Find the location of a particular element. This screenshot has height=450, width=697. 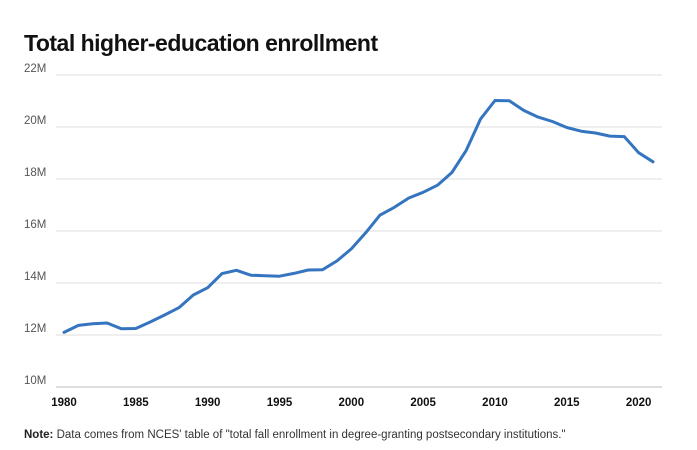

chart-title: Total higher-education enrollment is located at coordinates (201, 43).